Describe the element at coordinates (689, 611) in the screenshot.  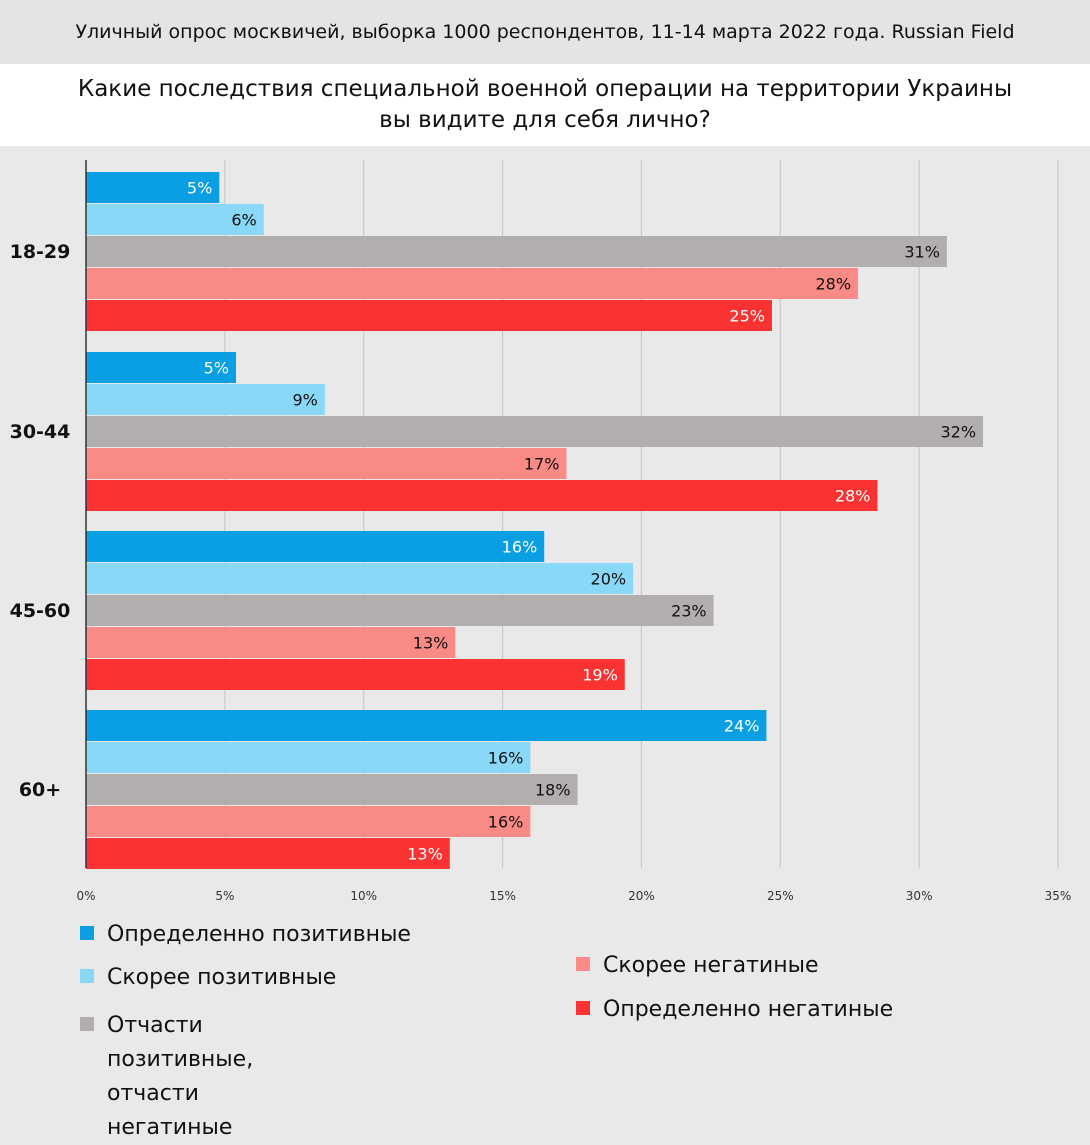
I see `bar-value-label: 23%` at that location.